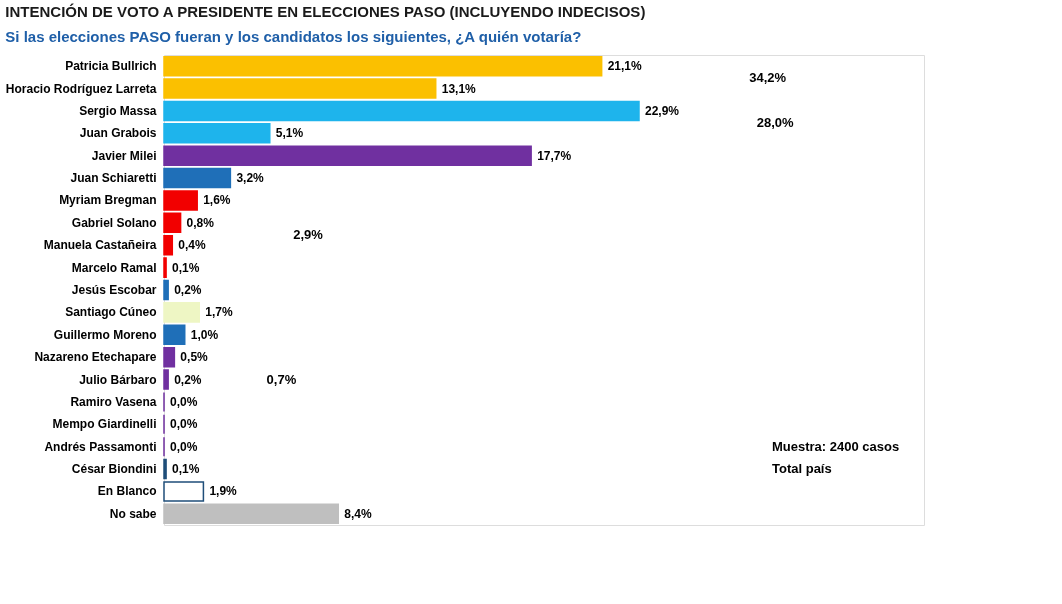 This screenshot has width=1062, height=604. I want to click on data-label: 22,9%, so click(662, 110).